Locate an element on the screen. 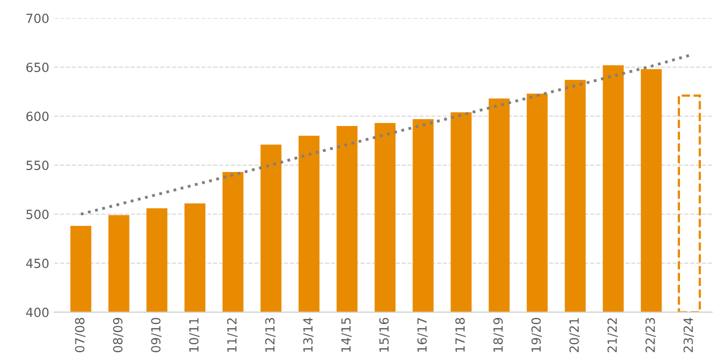  x-tick-label: 12/13 is located at coordinates (270, 335).